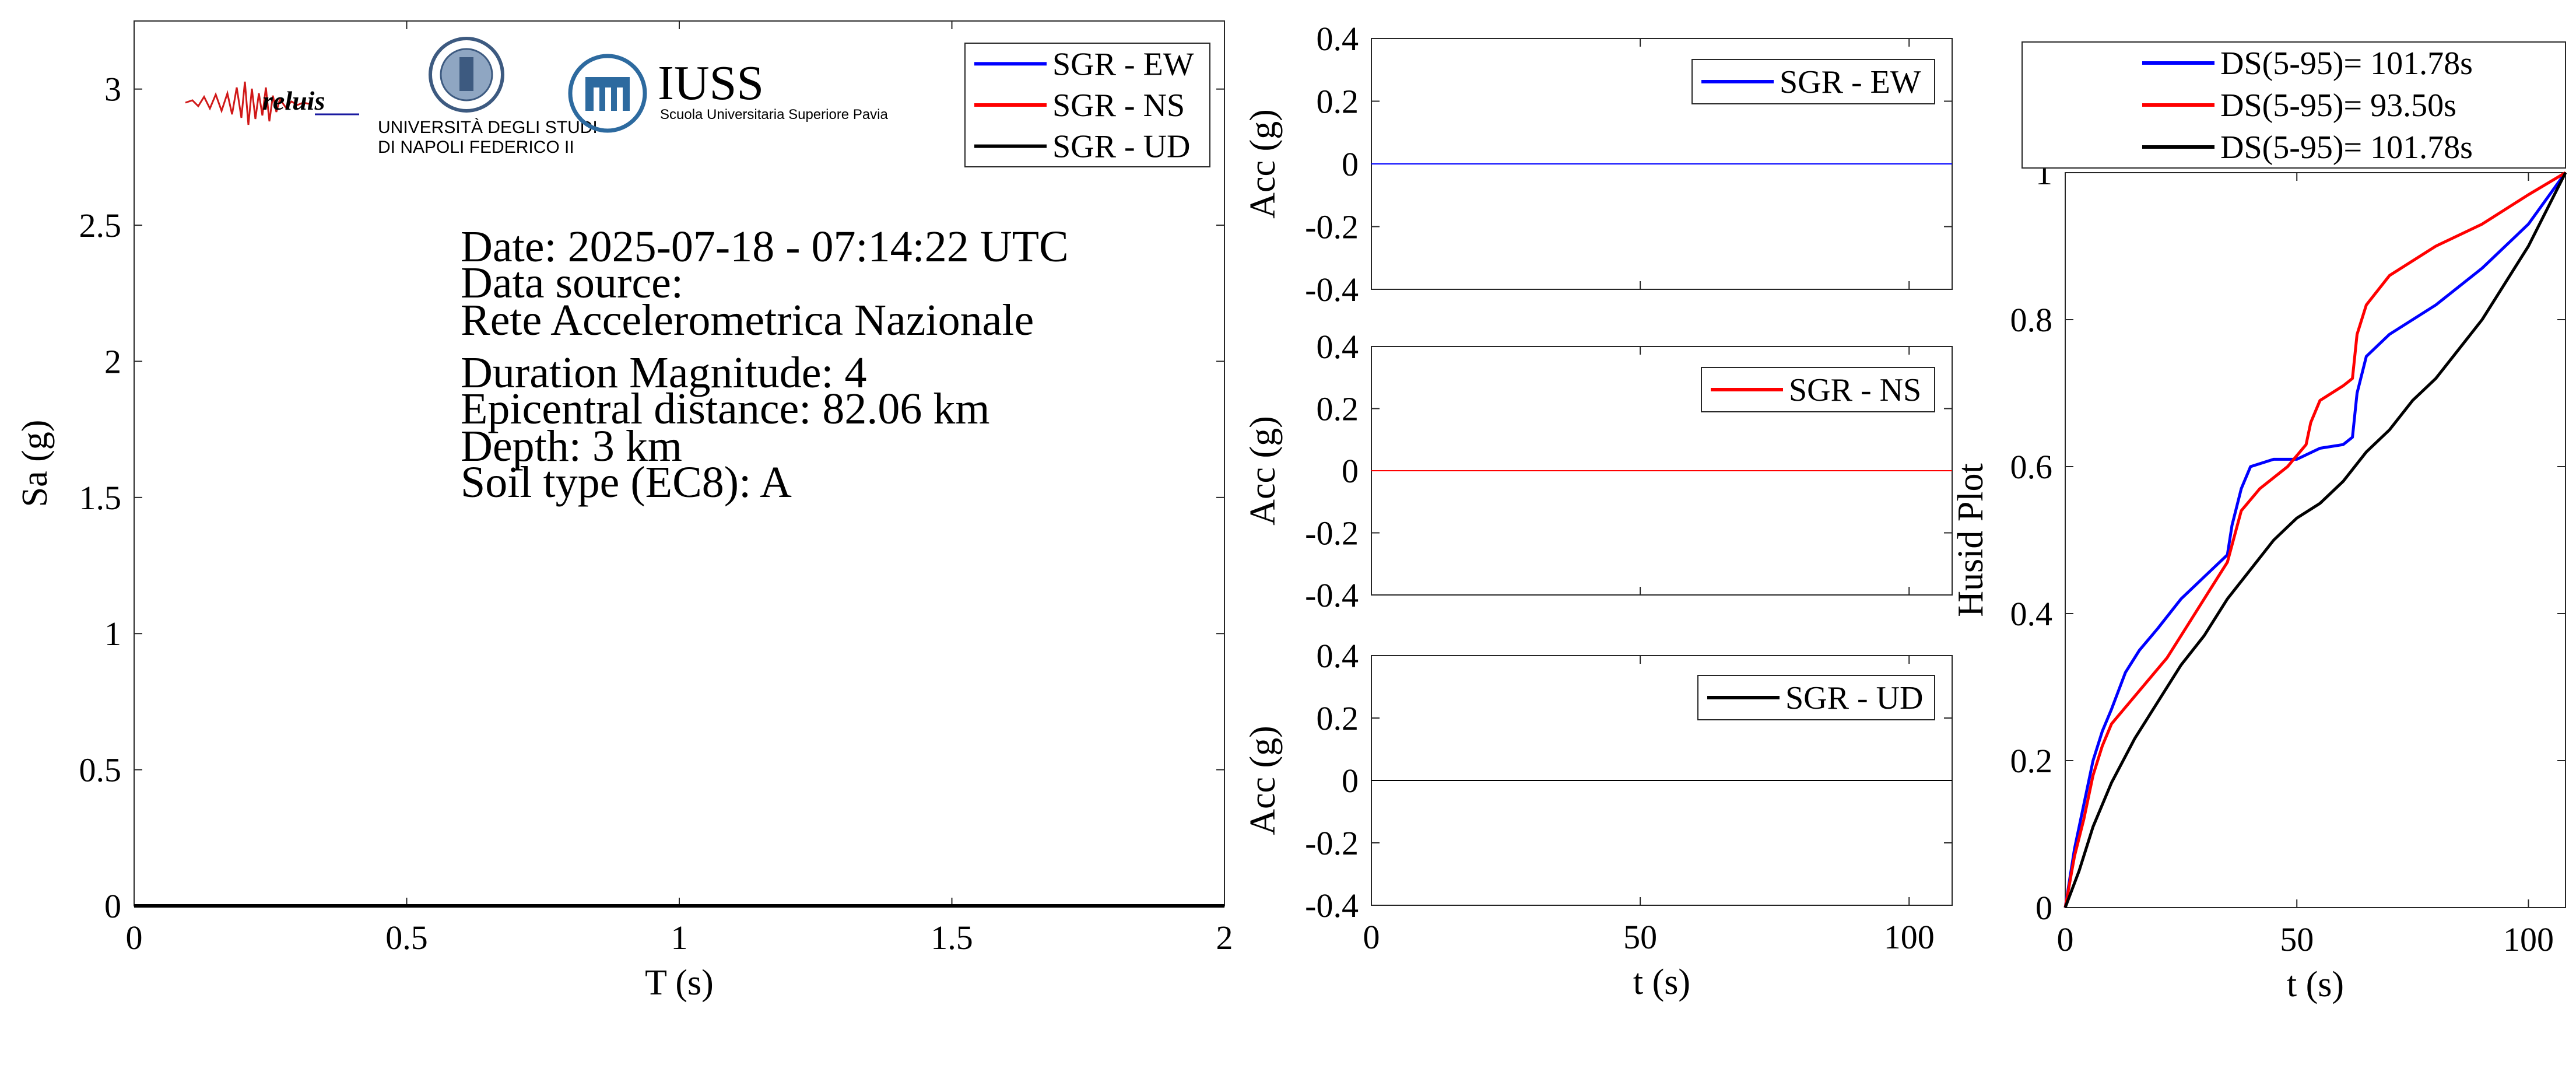 The image size is (2576, 1082). What do you see at coordinates (1661, 982) in the screenshot?
I see `acc-ud-xlabel: t (s)` at bounding box center [1661, 982].